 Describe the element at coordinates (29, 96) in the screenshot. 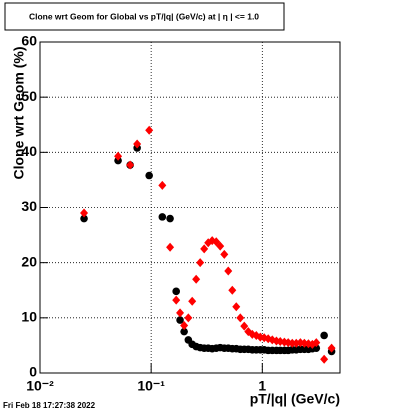

I see `y-tick-label: 50` at that location.